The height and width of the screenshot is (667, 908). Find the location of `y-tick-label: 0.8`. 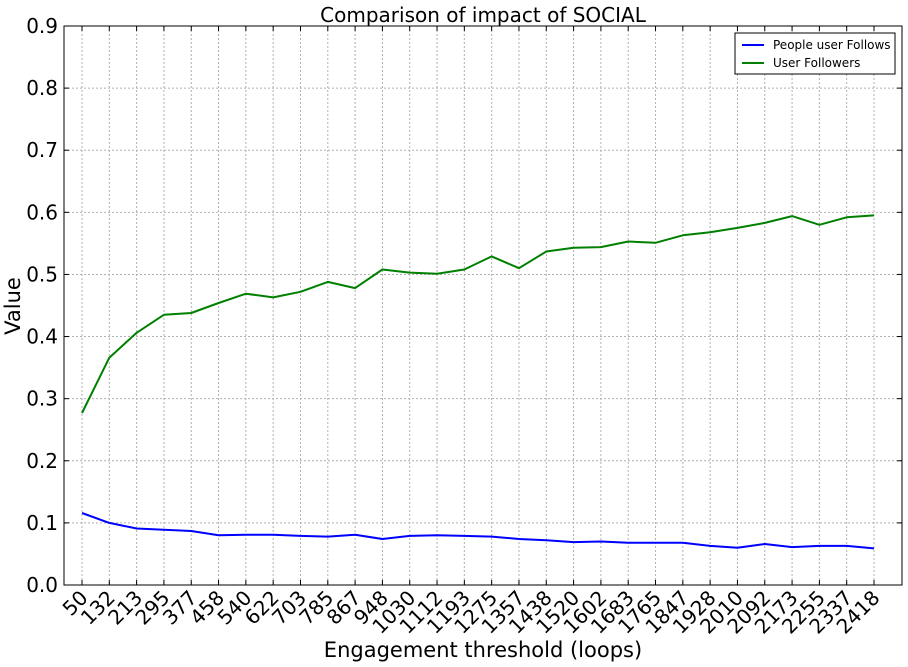

y-tick-label: 0.8 is located at coordinates (42, 88).